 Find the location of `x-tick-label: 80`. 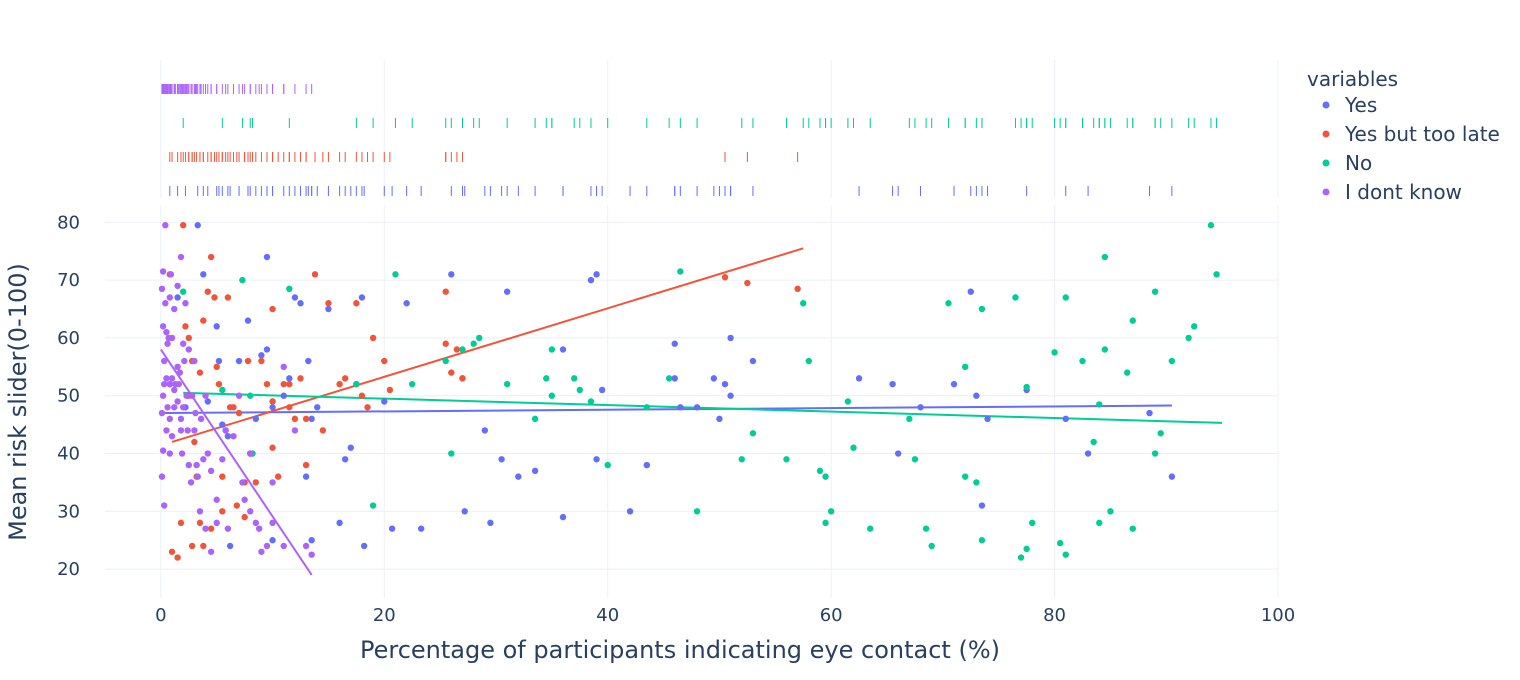

x-tick-label: 80 is located at coordinates (1054, 615).